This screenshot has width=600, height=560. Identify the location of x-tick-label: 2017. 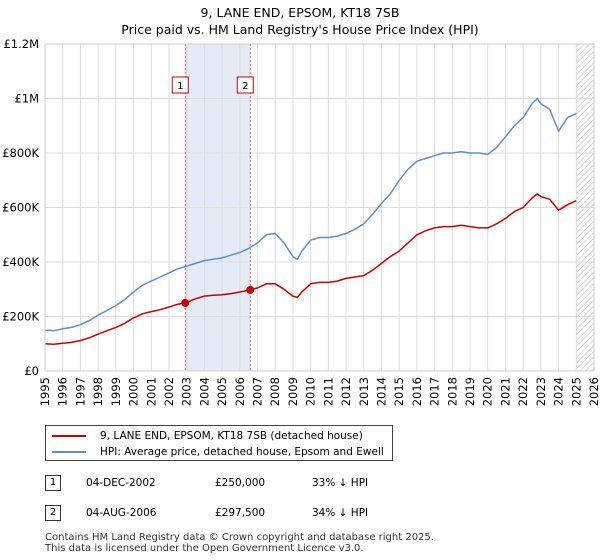
(435, 391).